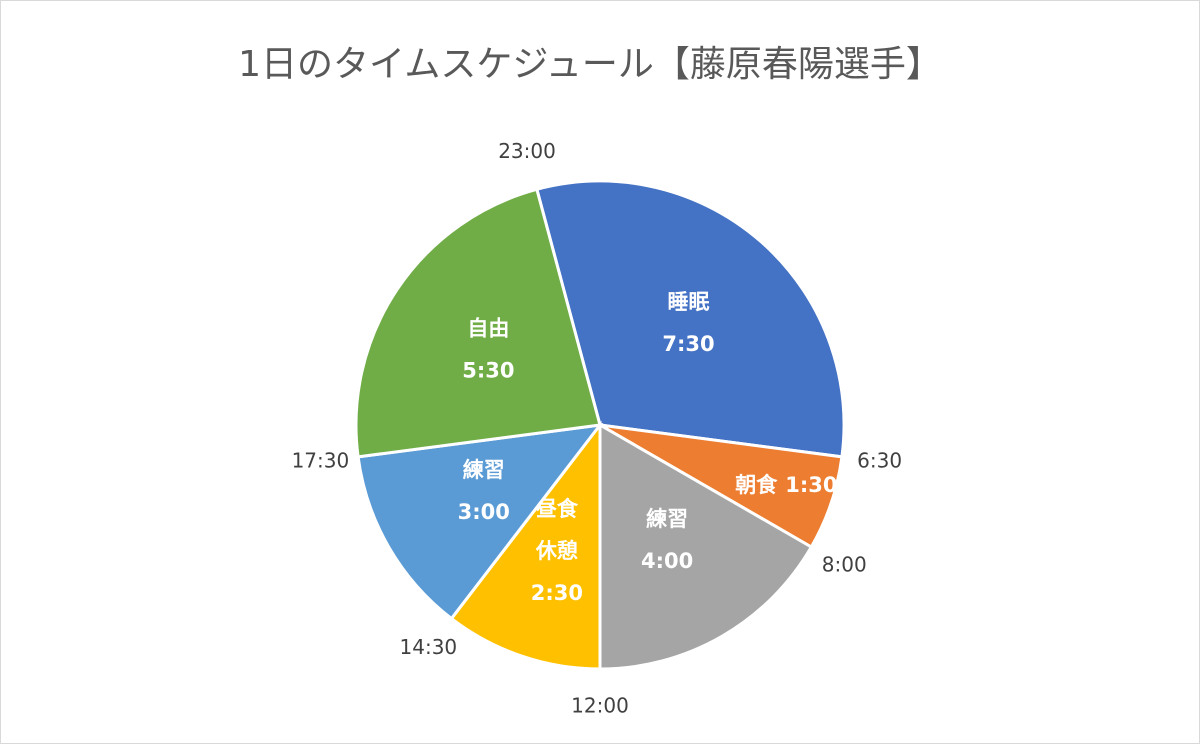 The height and width of the screenshot is (744, 1200). Describe the element at coordinates (667, 561) in the screenshot. I see `slice-value: 4:00` at that location.